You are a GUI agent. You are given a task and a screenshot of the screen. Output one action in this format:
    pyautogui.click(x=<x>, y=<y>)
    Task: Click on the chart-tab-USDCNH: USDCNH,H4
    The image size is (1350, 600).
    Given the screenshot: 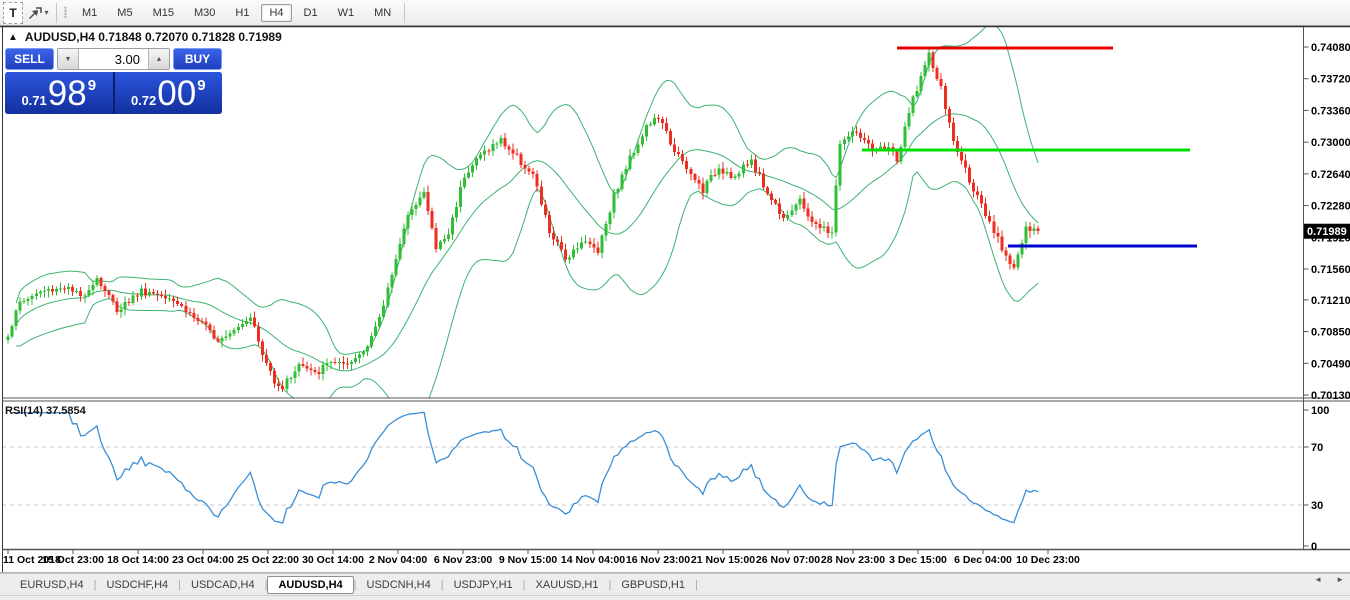 What is the action you would take?
    pyautogui.click(x=398, y=584)
    